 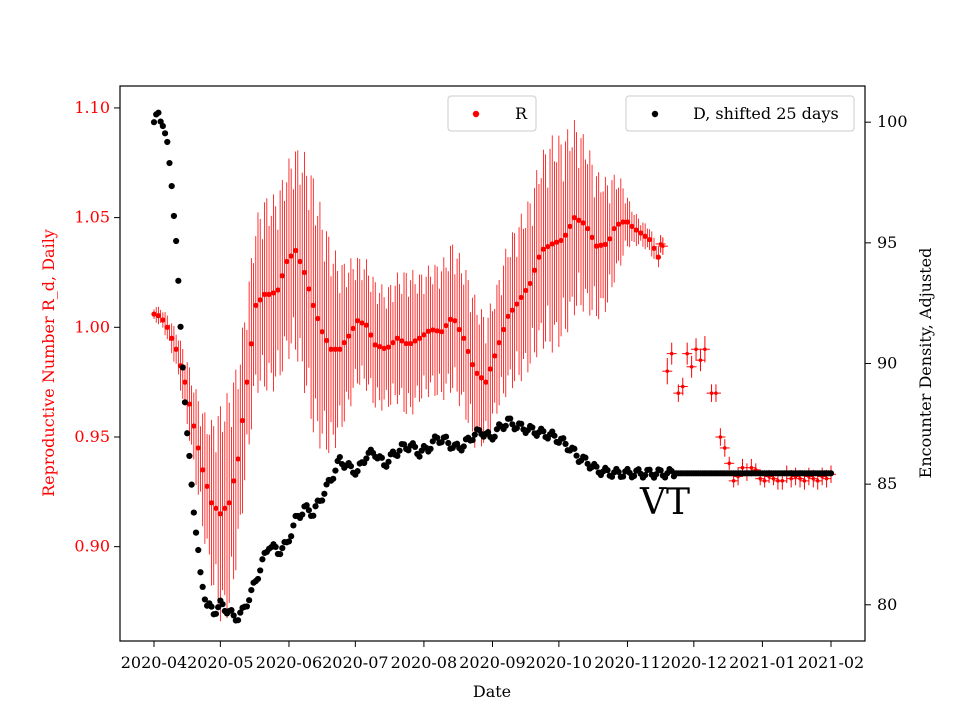 I want to click on x-tick-label: 2020-12, so click(x=694, y=662).